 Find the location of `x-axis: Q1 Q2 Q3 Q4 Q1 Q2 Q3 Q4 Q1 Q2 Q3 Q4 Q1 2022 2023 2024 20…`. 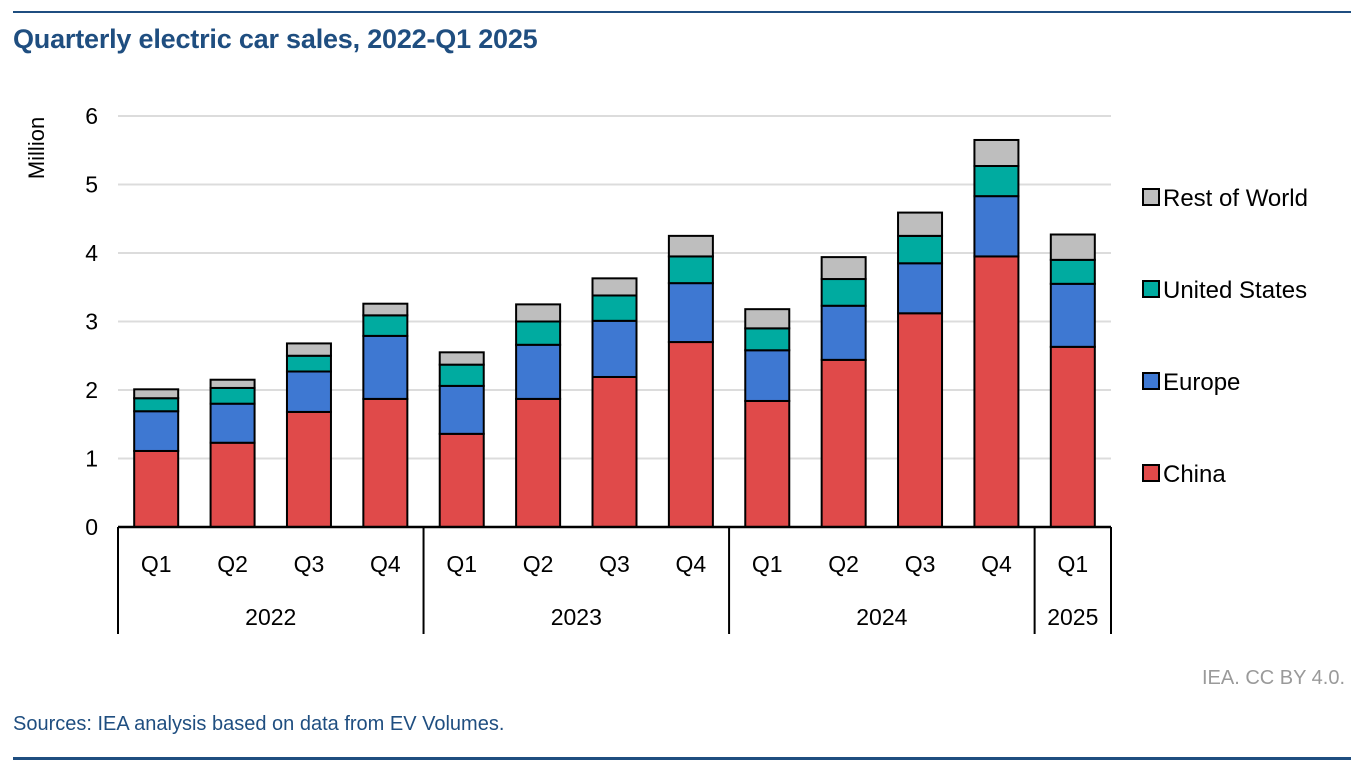

x-axis: Q1 Q2 Q3 Q4 Q1 Q2 Q3 Q4 Q1 Q2 Q3 Q4 Q1 2022 2023 2024 20… is located at coordinates (614, 579).